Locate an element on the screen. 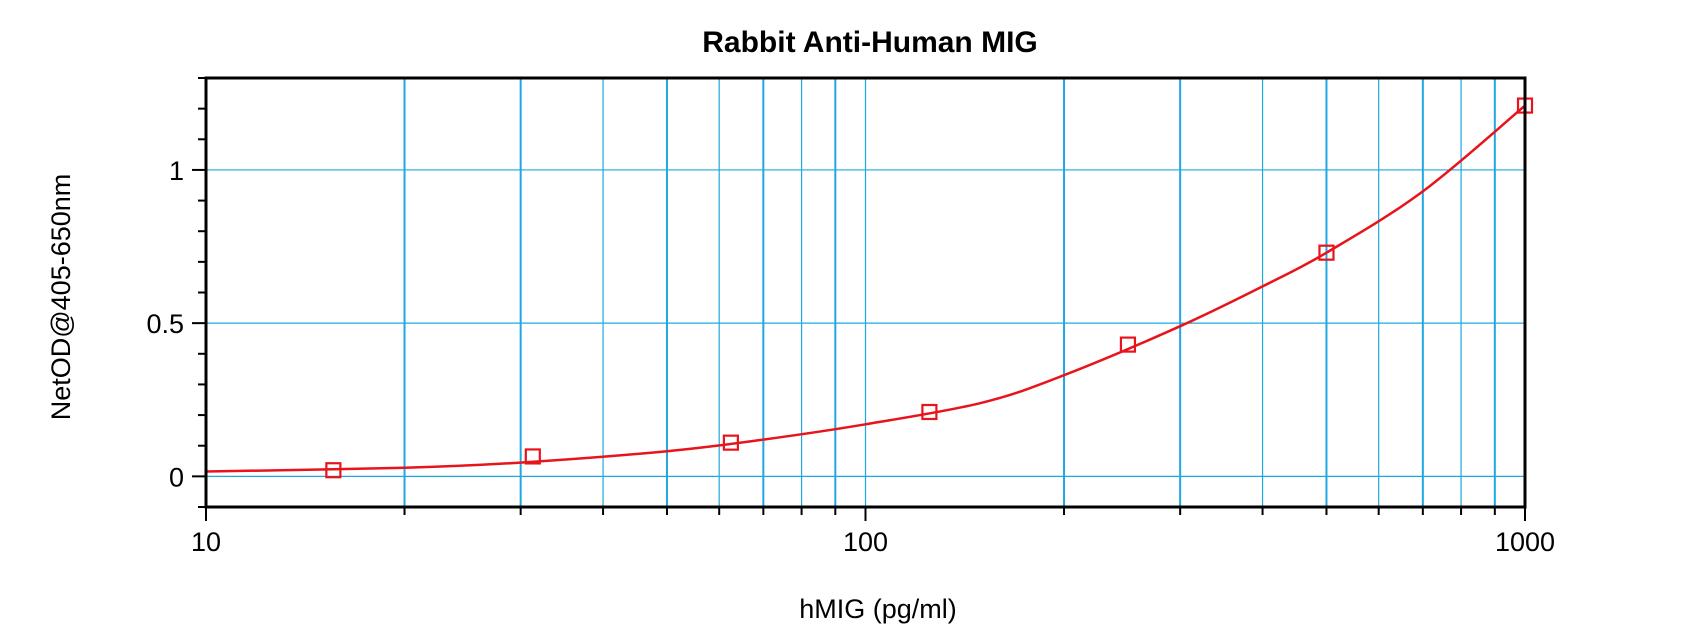  y-axis-label: NetOD@405-650nm is located at coordinates (61, 297).